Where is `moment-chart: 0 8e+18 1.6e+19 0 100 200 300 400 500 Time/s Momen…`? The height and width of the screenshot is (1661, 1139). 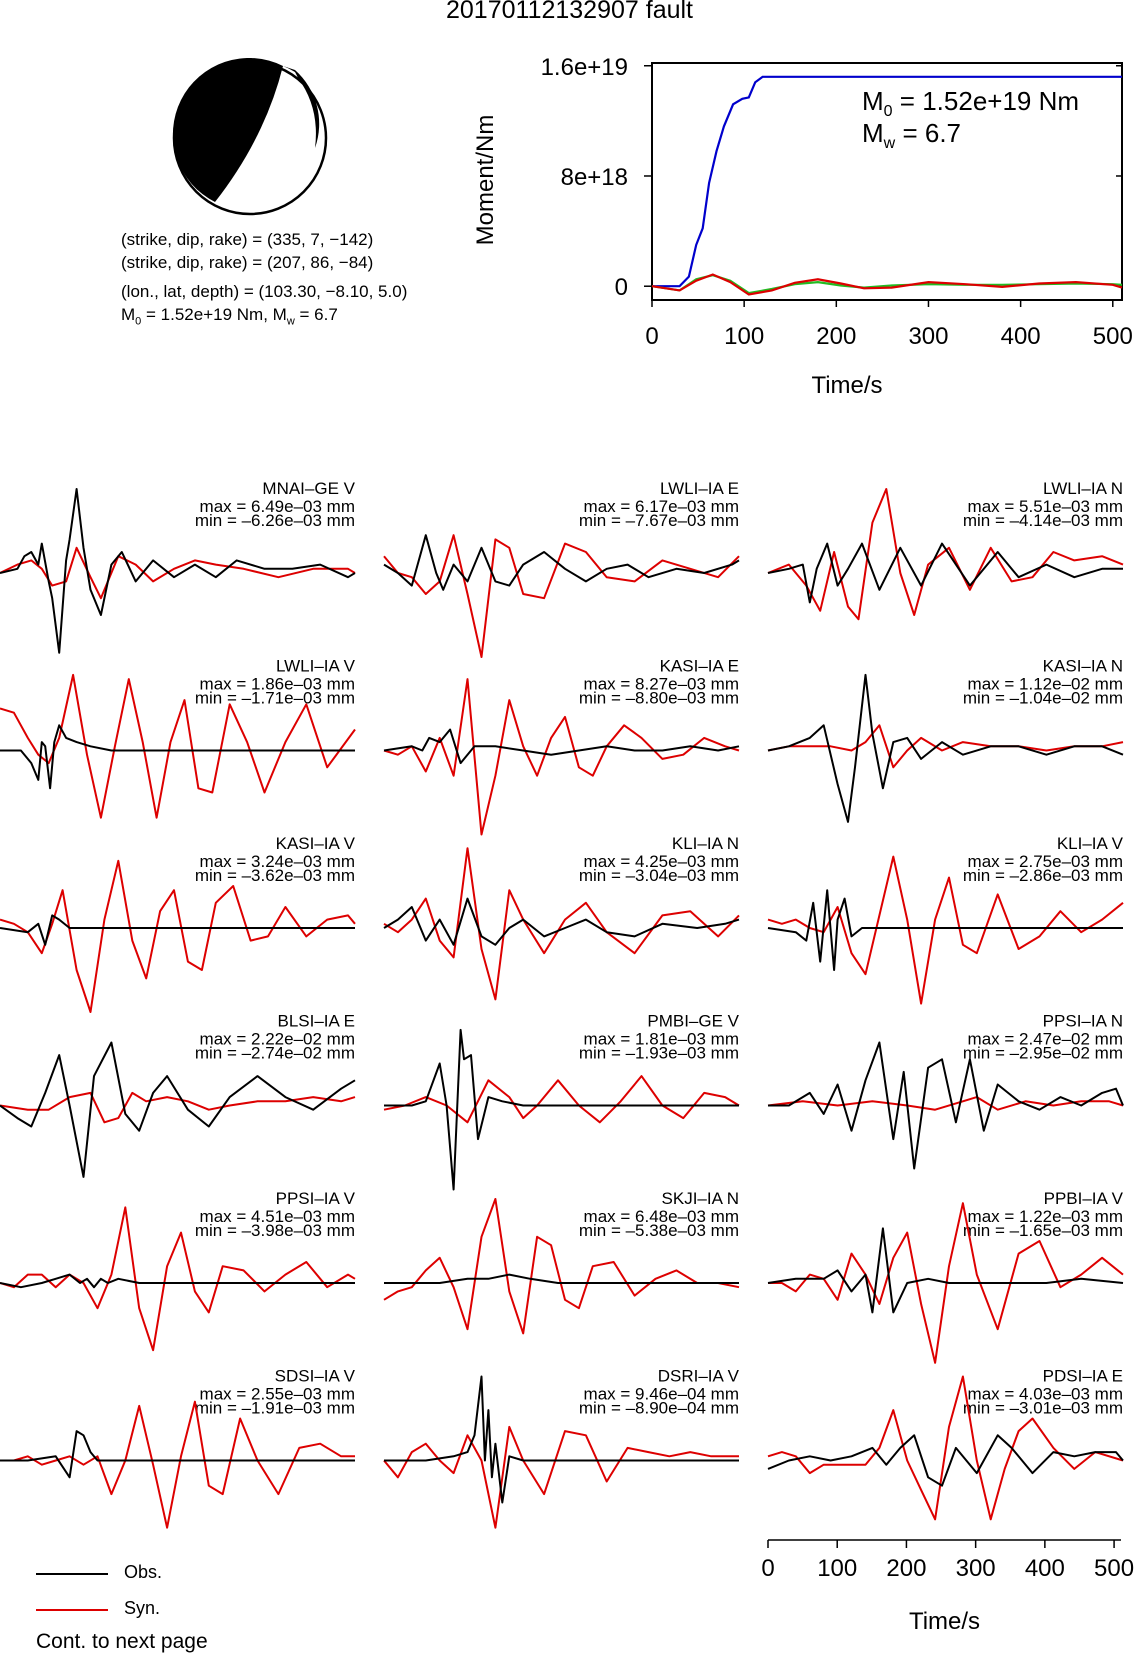 moment-chart: 0 8e+18 1.6e+19 0 100 200 300 400 500 Time/s Momen… is located at coordinates (802, 226).